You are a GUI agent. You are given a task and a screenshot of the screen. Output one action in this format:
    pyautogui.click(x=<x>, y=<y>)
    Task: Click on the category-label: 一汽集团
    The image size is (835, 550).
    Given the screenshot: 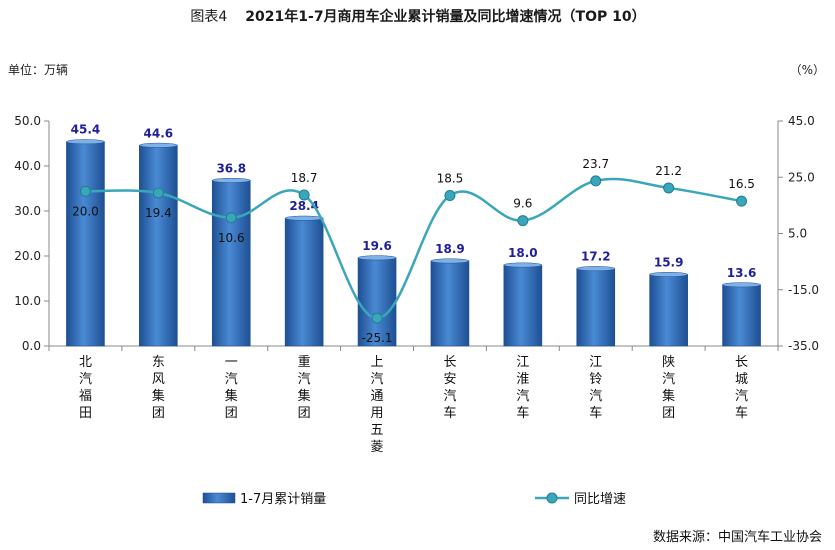 What is the action you would take?
    pyautogui.click(x=231, y=388)
    